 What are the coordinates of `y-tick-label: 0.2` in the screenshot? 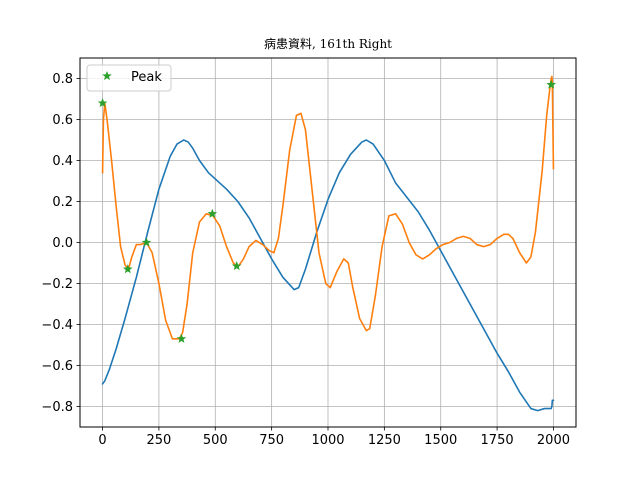 It's located at (62, 202).